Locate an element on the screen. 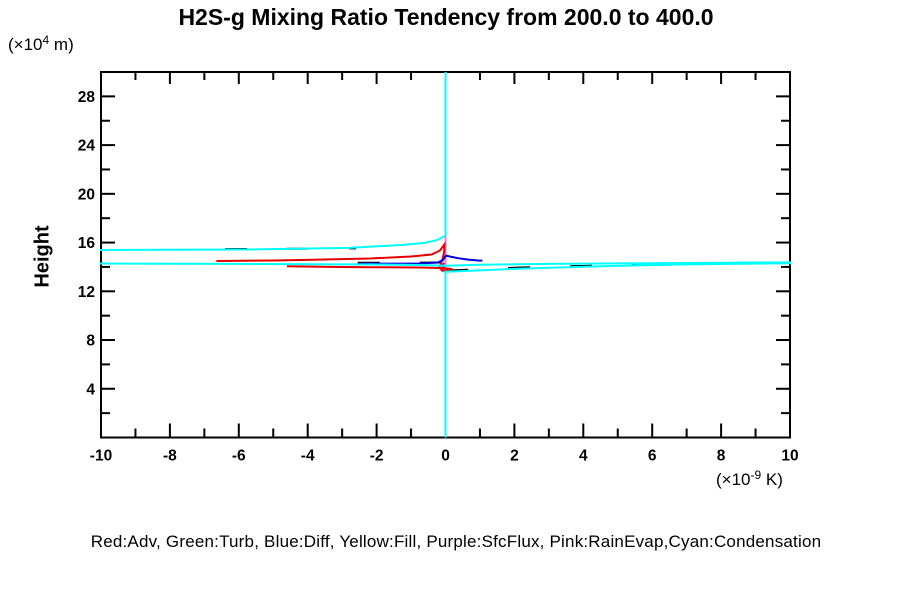 This screenshot has width=900, height=600. y-unit-exponent: 4 is located at coordinates (46, 40).